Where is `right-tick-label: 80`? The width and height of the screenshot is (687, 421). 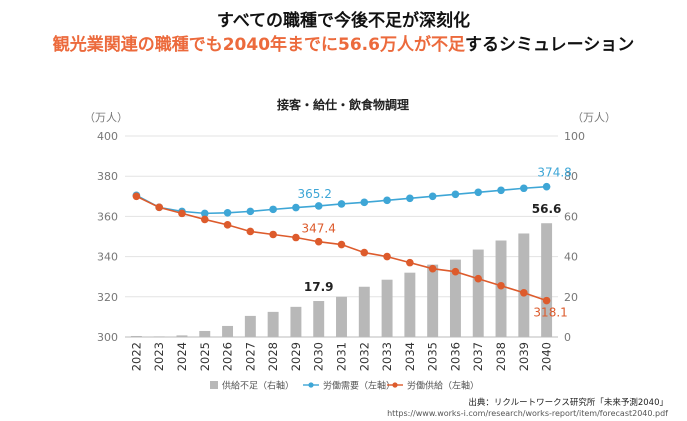 right-tick-label: 80 is located at coordinates (571, 176).